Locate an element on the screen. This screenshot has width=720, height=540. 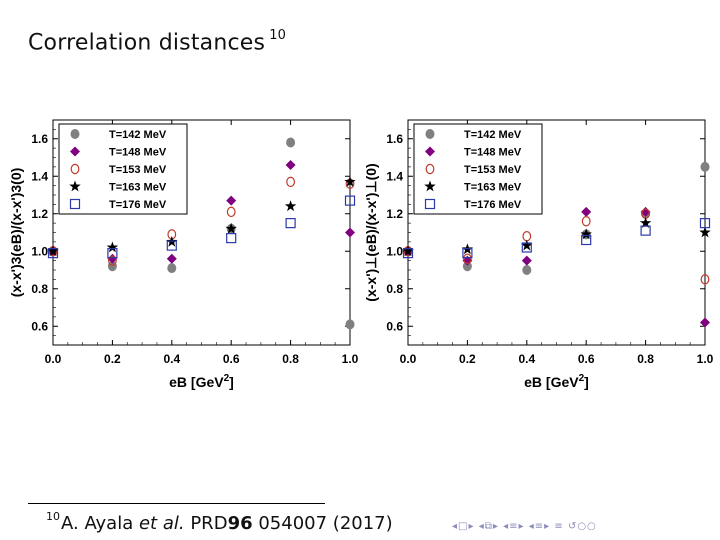
nav-search-icon: ↺○○ is located at coordinates (582, 526).